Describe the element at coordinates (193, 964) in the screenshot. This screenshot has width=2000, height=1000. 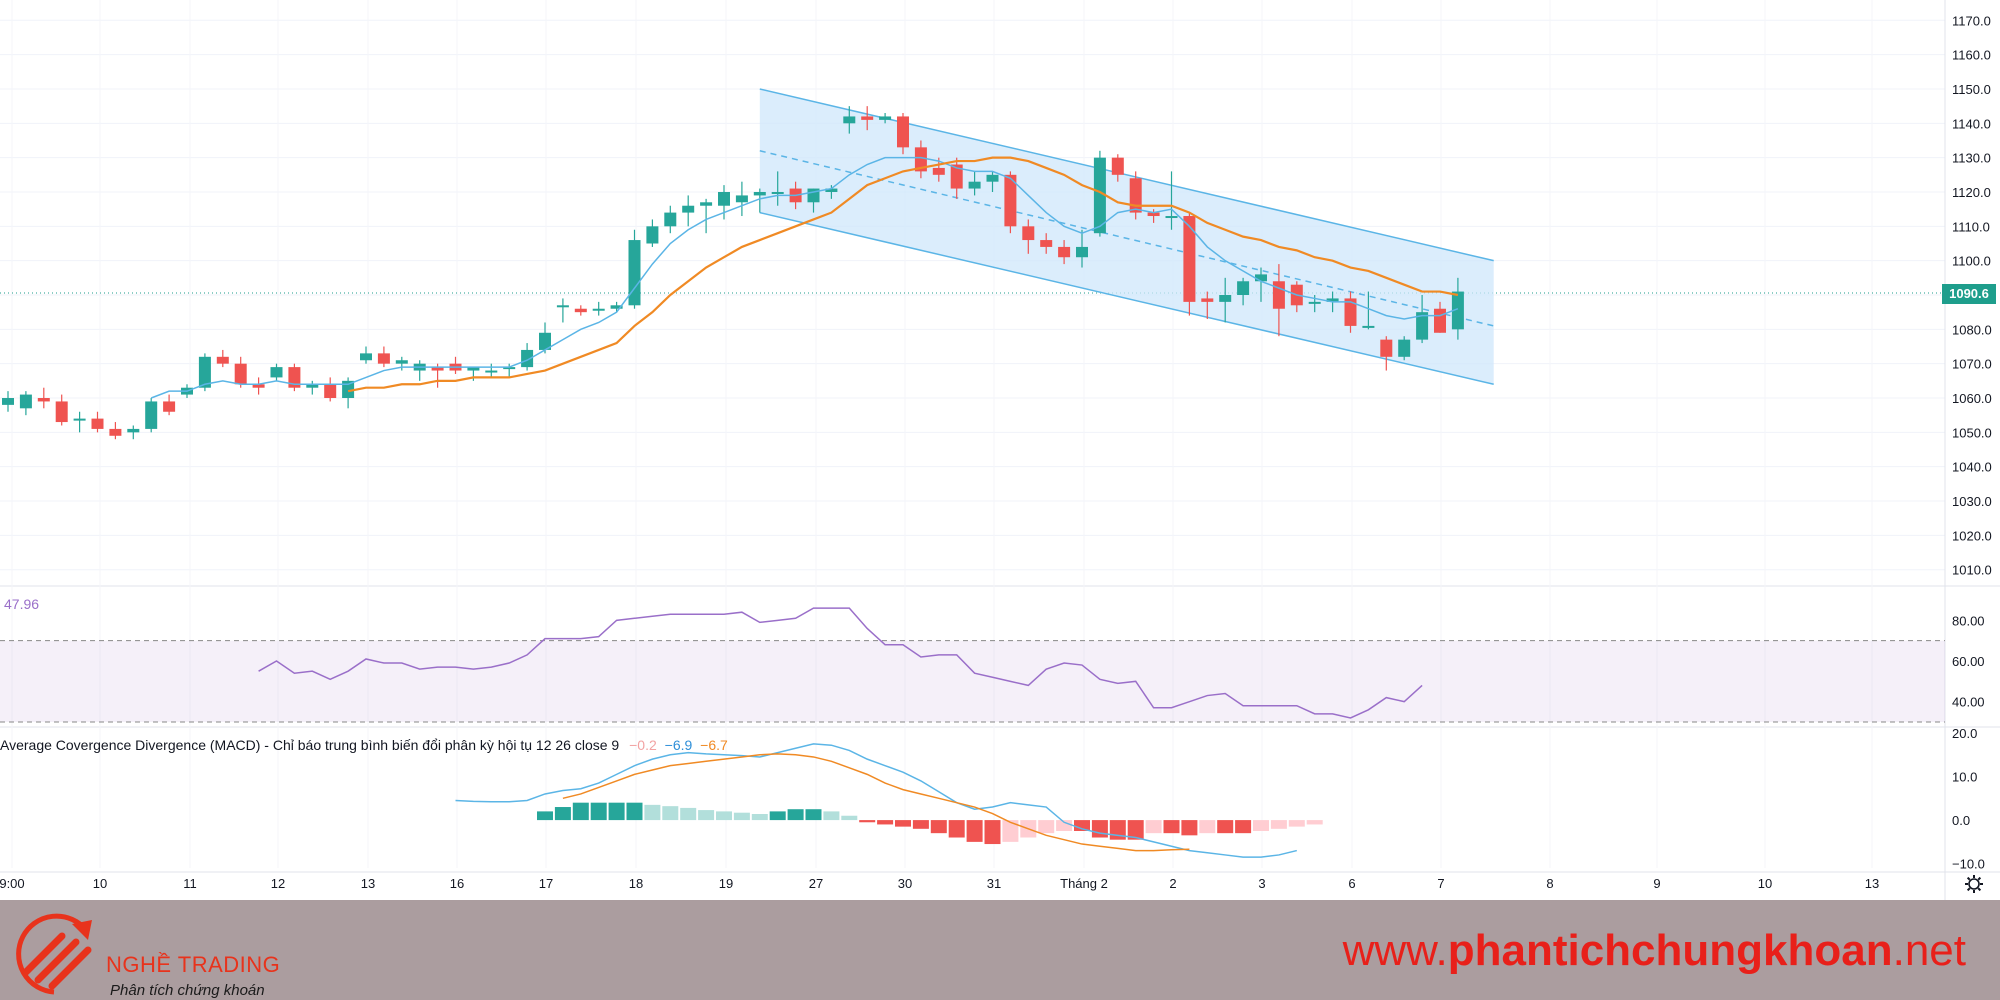
I see `logo-name: NGHỀ TRADING` at that location.